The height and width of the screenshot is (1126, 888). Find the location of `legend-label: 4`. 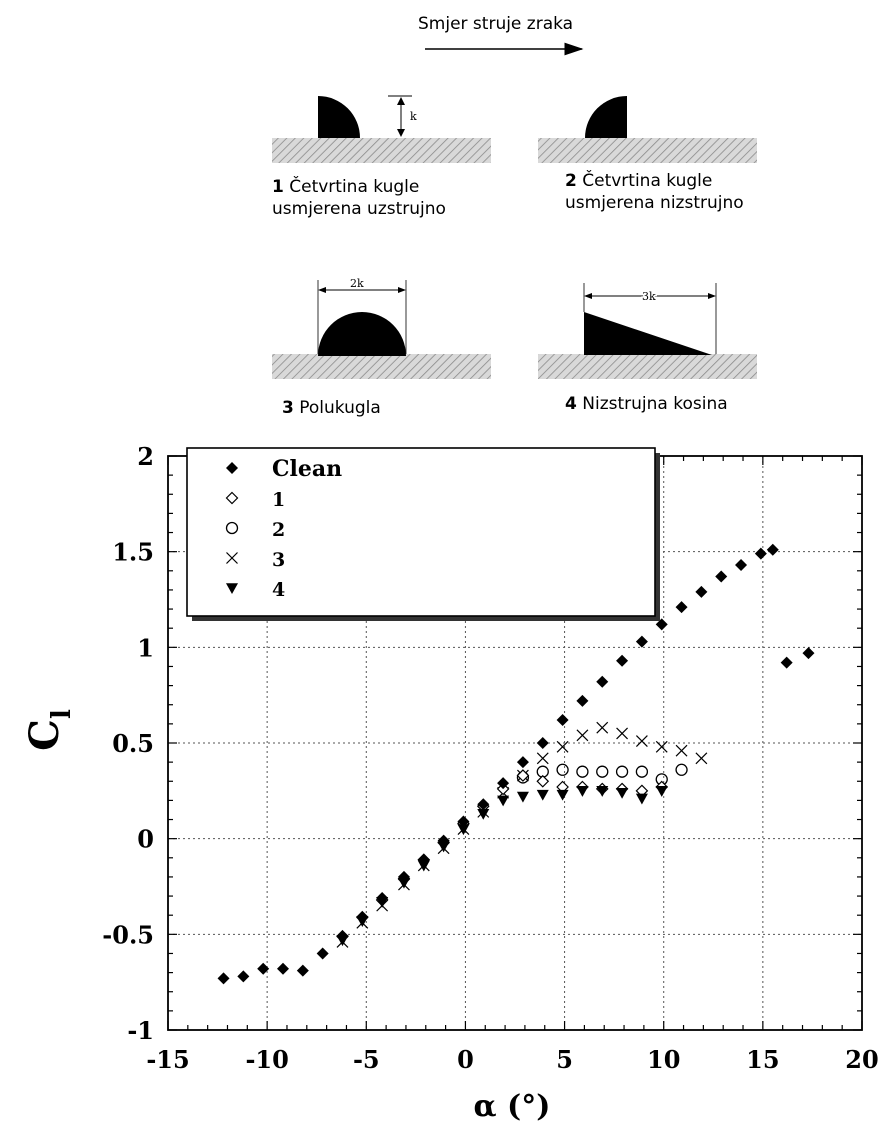

legend-label: 4 is located at coordinates (278, 590).